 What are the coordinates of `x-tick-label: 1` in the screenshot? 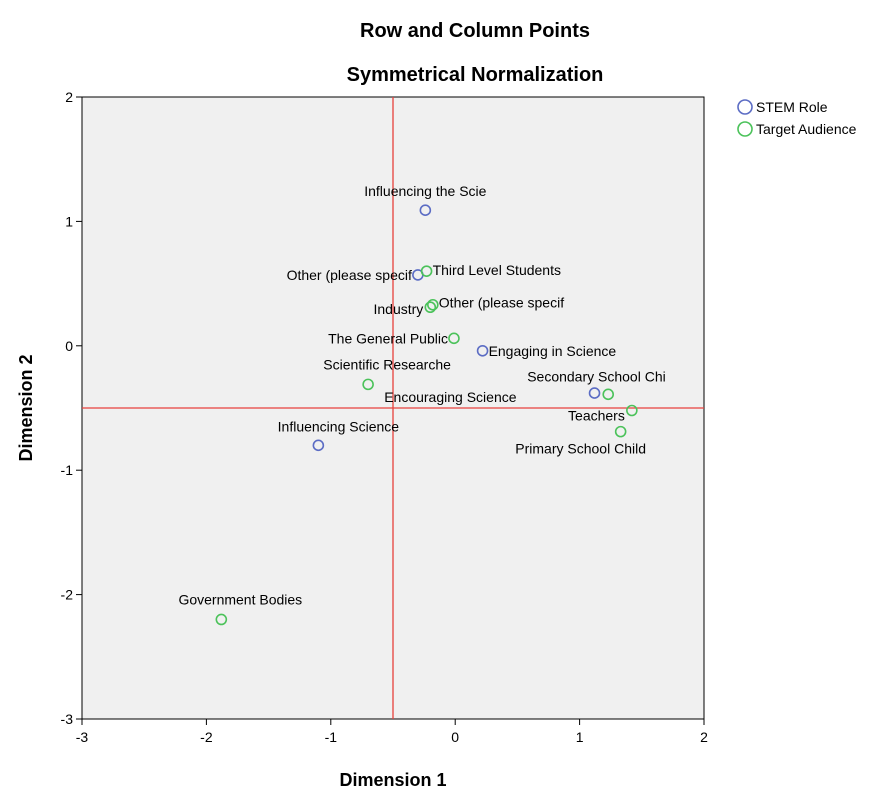 It's located at (580, 737).